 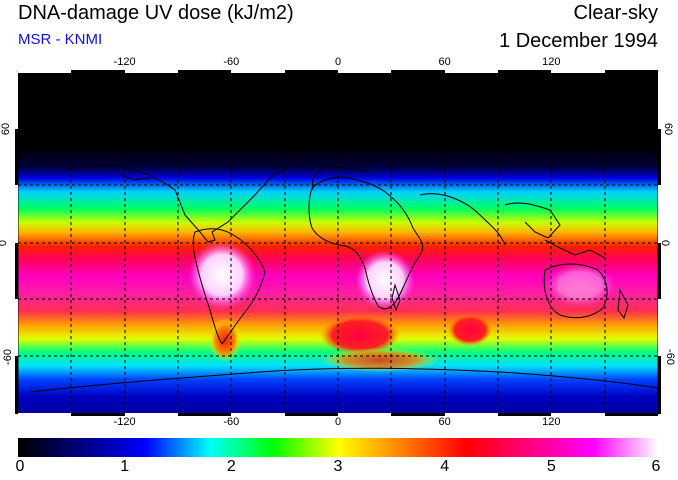 What do you see at coordinates (668, 129) in the screenshot?
I see `latitude-tick-label-right: 60` at bounding box center [668, 129].